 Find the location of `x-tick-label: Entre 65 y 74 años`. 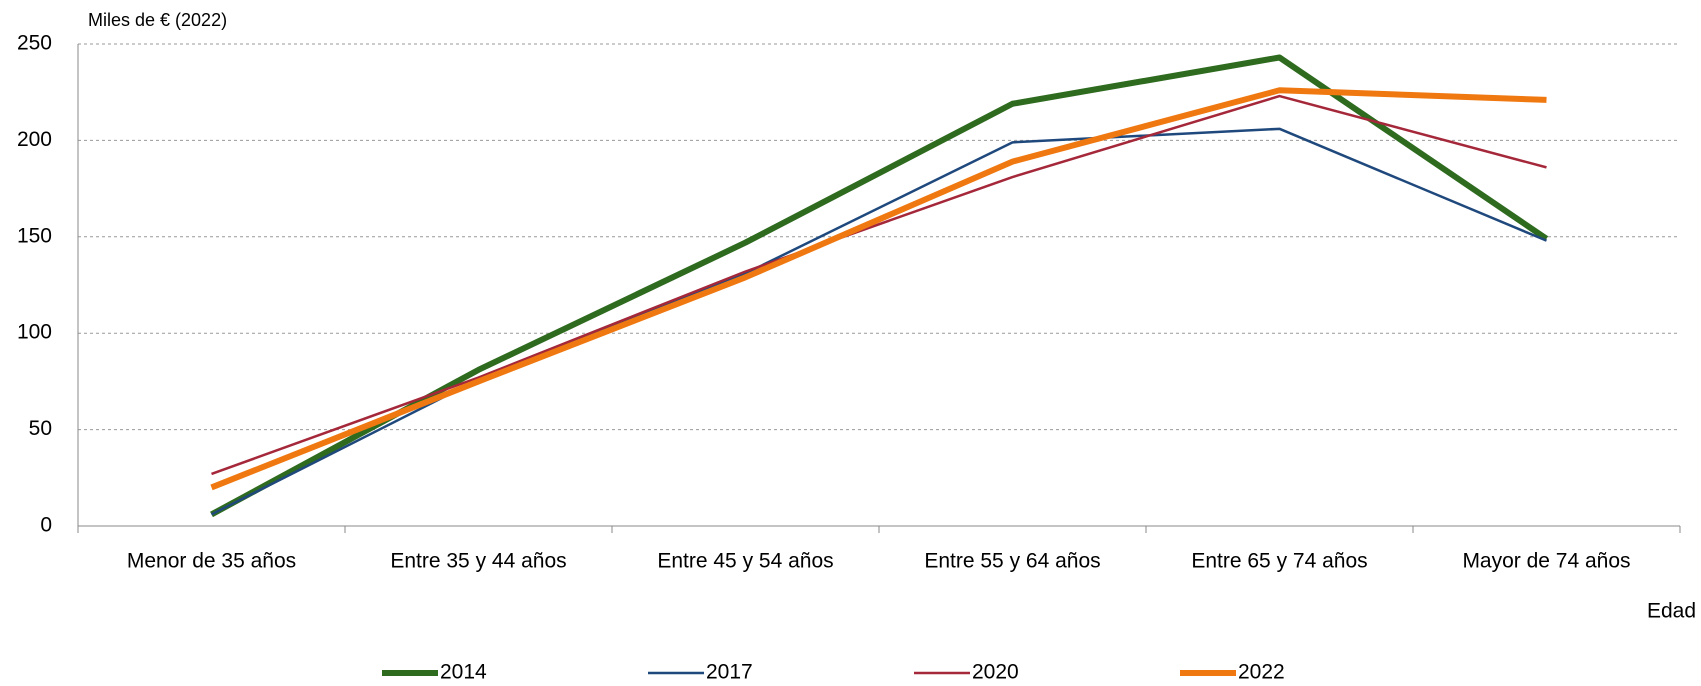

x-tick-label: Entre 65 y 74 años is located at coordinates (1279, 561).